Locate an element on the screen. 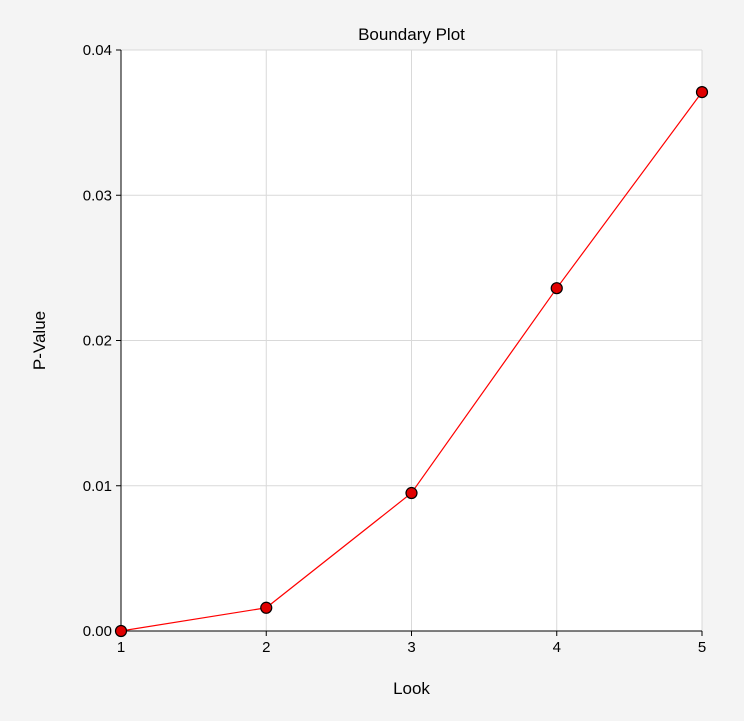 Image resolution: width=744 pixels, height=721 pixels. y-tick-label: 0.03 is located at coordinates (97, 195).